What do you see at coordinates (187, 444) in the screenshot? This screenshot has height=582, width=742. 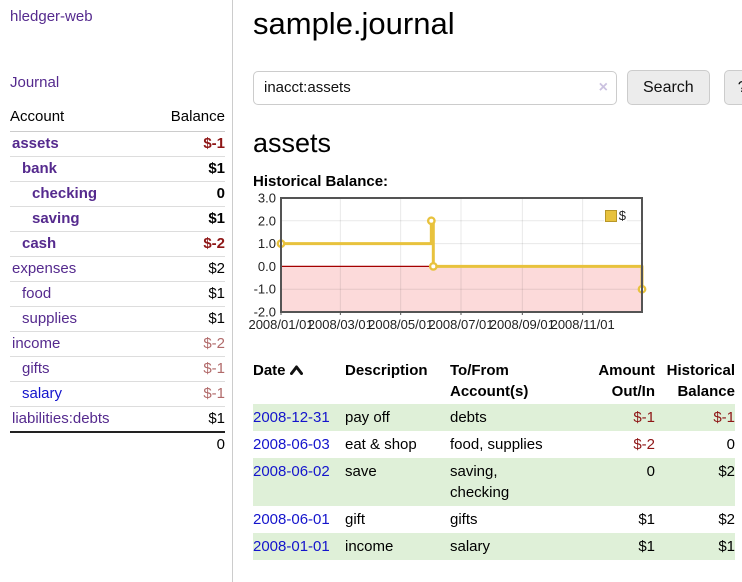 I see `accounts-total-value: 0` at bounding box center [187, 444].